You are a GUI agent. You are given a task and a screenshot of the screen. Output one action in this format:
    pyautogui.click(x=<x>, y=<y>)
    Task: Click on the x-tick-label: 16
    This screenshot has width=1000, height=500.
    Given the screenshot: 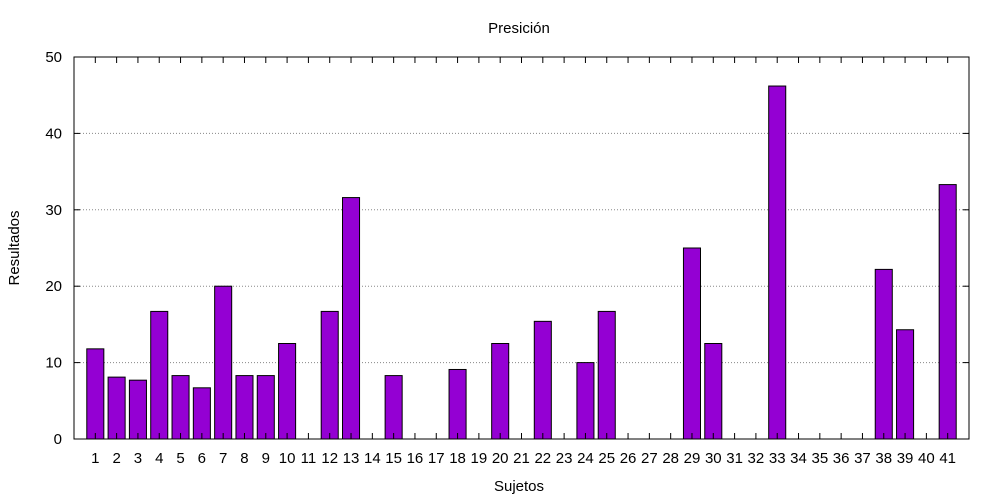 What is the action you would take?
    pyautogui.click(x=415, y=458)
    